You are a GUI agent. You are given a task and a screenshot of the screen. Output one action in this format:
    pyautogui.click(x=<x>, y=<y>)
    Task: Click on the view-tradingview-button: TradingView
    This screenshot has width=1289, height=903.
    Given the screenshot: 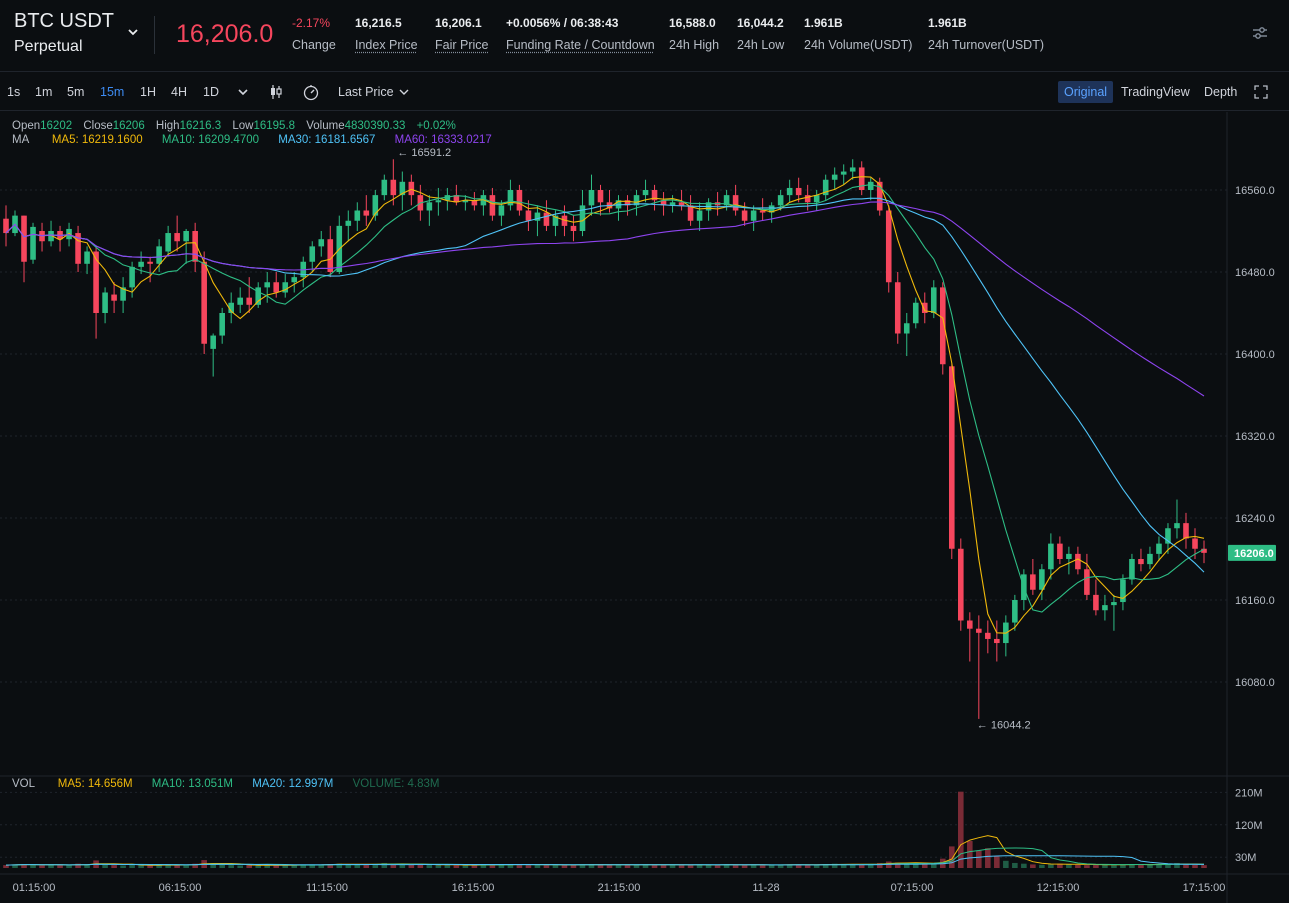 What is the action you would take?
    pyautogui.click(x=1155, y=92)
    